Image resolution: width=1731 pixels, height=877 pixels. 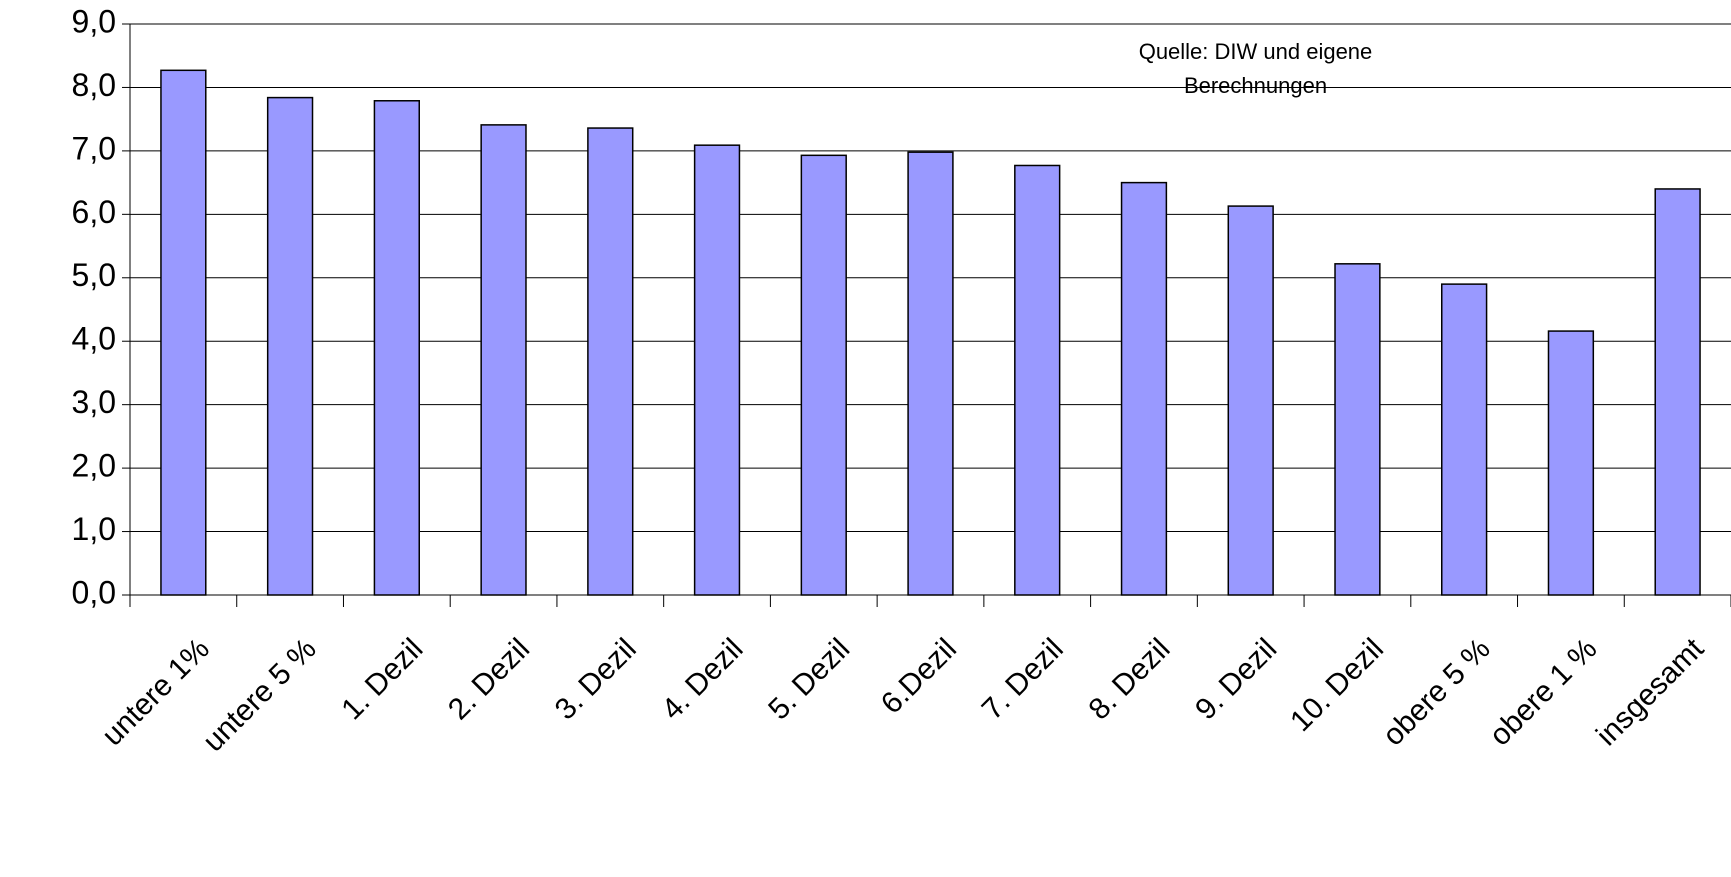 I want to click on x-tick-label: 6.Dezil, so click(x=919, y=676).